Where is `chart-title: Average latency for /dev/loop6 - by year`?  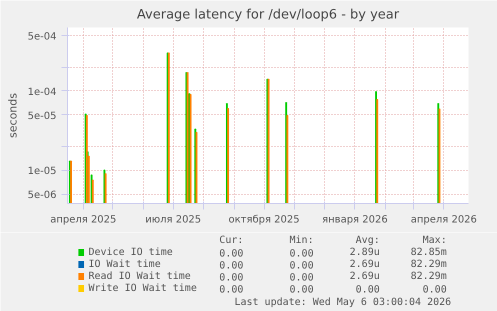 chart-title: Average latency for /dev/loop6 - by year is located at coordinates (268, 15).